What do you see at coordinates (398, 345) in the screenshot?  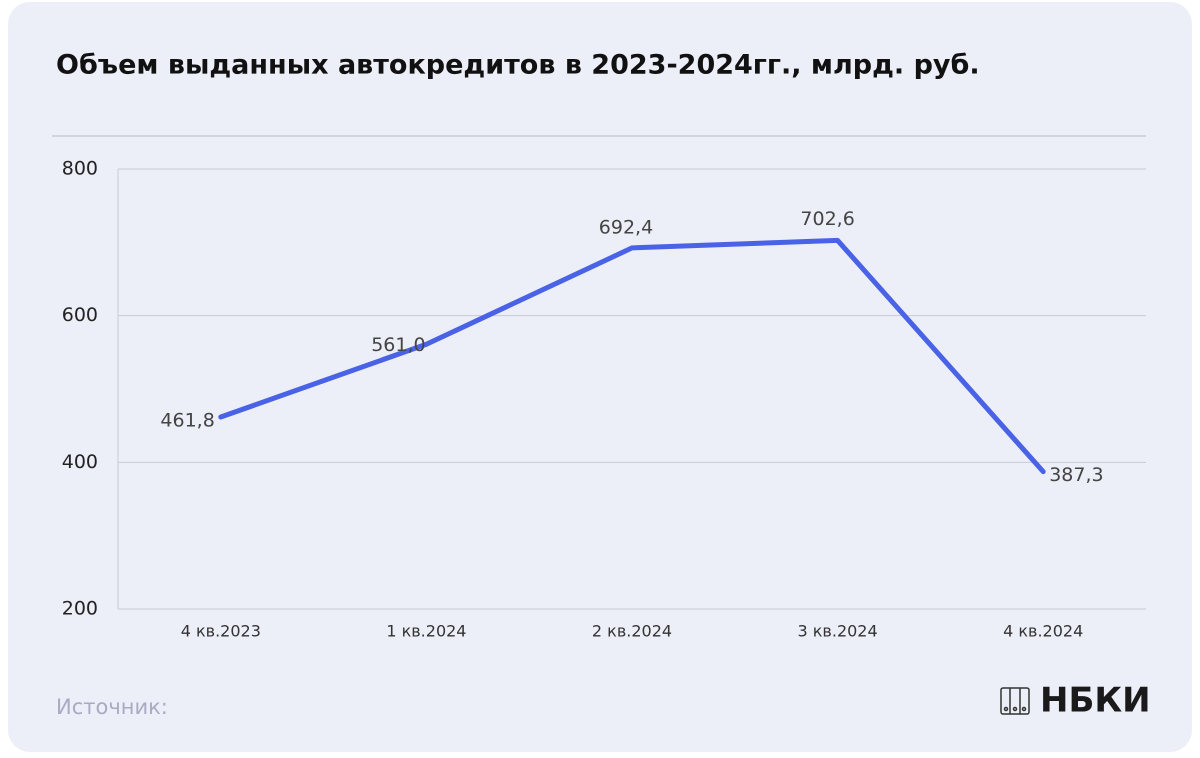 I see `value-label: 561,0` at bounding box center [398, 345].